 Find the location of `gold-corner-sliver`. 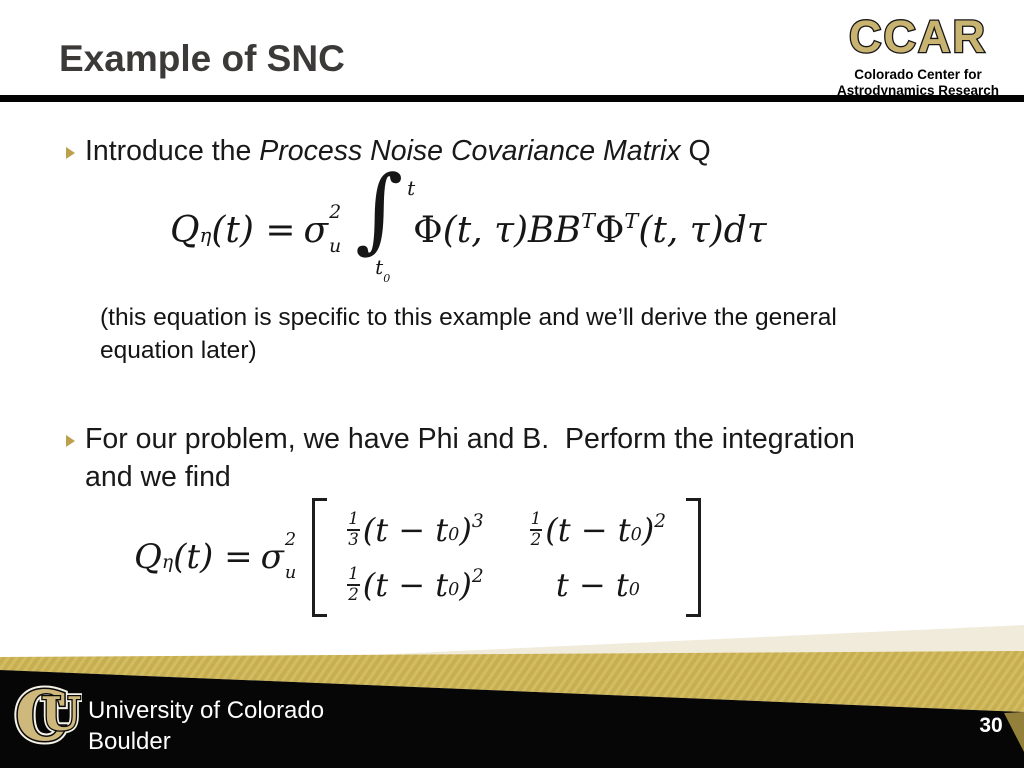

gold-corner-sliver is located at coordinates (1014, 732).